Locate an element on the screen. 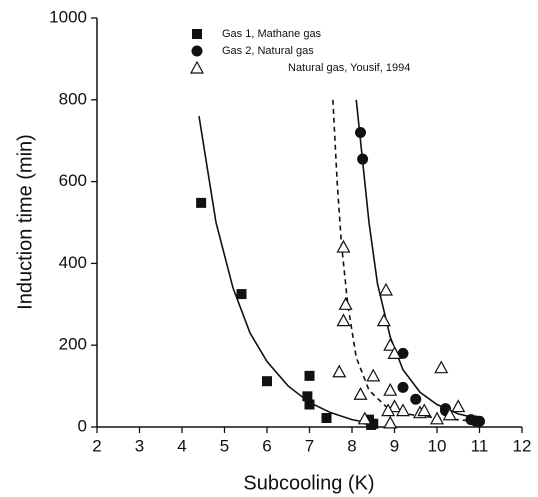 This screenshot has height=497, width=538. y-tick-label: 1000 is located at coordinates (68, 16).